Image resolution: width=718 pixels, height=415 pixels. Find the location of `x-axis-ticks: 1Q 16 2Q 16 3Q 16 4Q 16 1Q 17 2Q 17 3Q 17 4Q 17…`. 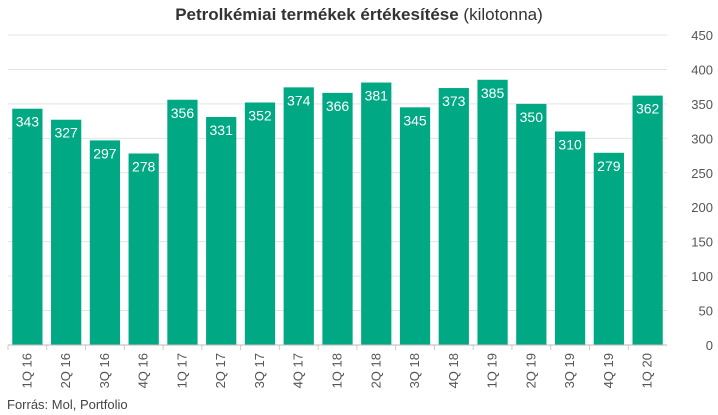

x-axis-ticks: 1Q 16 2Q 16 3Q 16 4Q 16 1Q 17 2Q 17 3Q 17 4Q 17… is located at coordinates (337, 366).